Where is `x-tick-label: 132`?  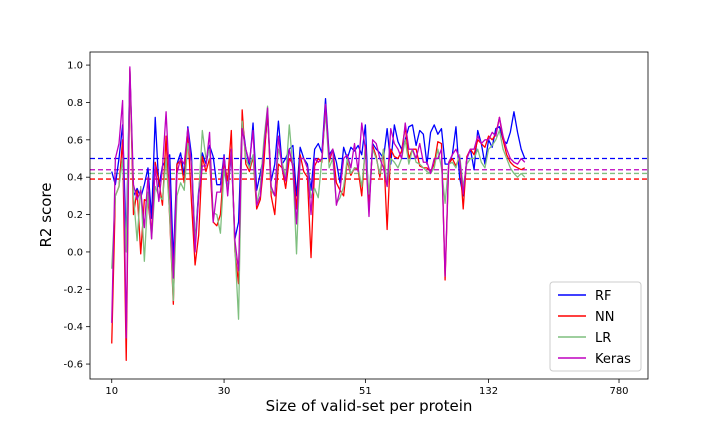
x-tick-label: 132 is located at coordinates (488, 391).